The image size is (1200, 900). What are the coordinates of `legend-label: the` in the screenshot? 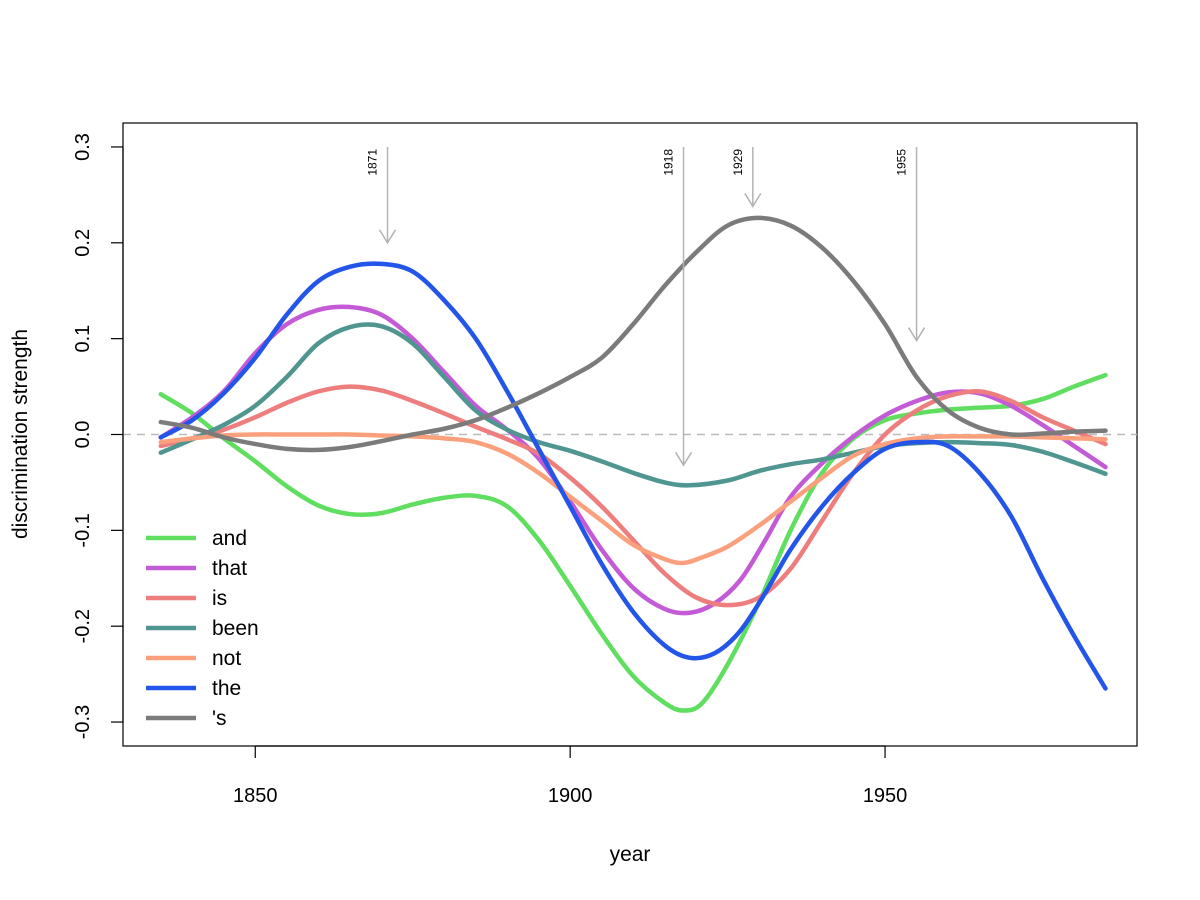 It's located at (226, 688).